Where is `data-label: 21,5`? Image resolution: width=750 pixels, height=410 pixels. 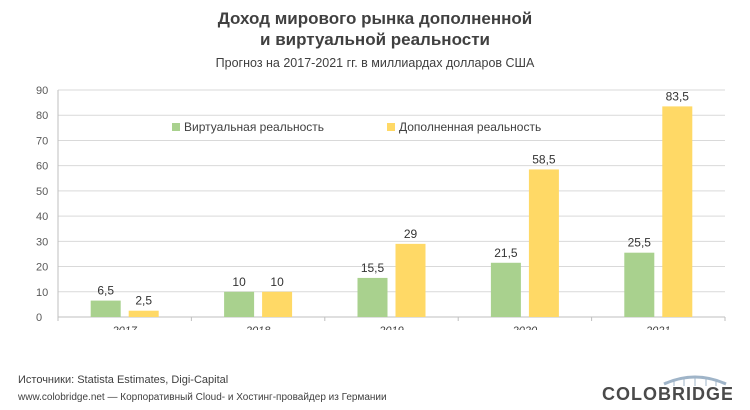
data-label: 21,5 is located at coordinates (506, 253).